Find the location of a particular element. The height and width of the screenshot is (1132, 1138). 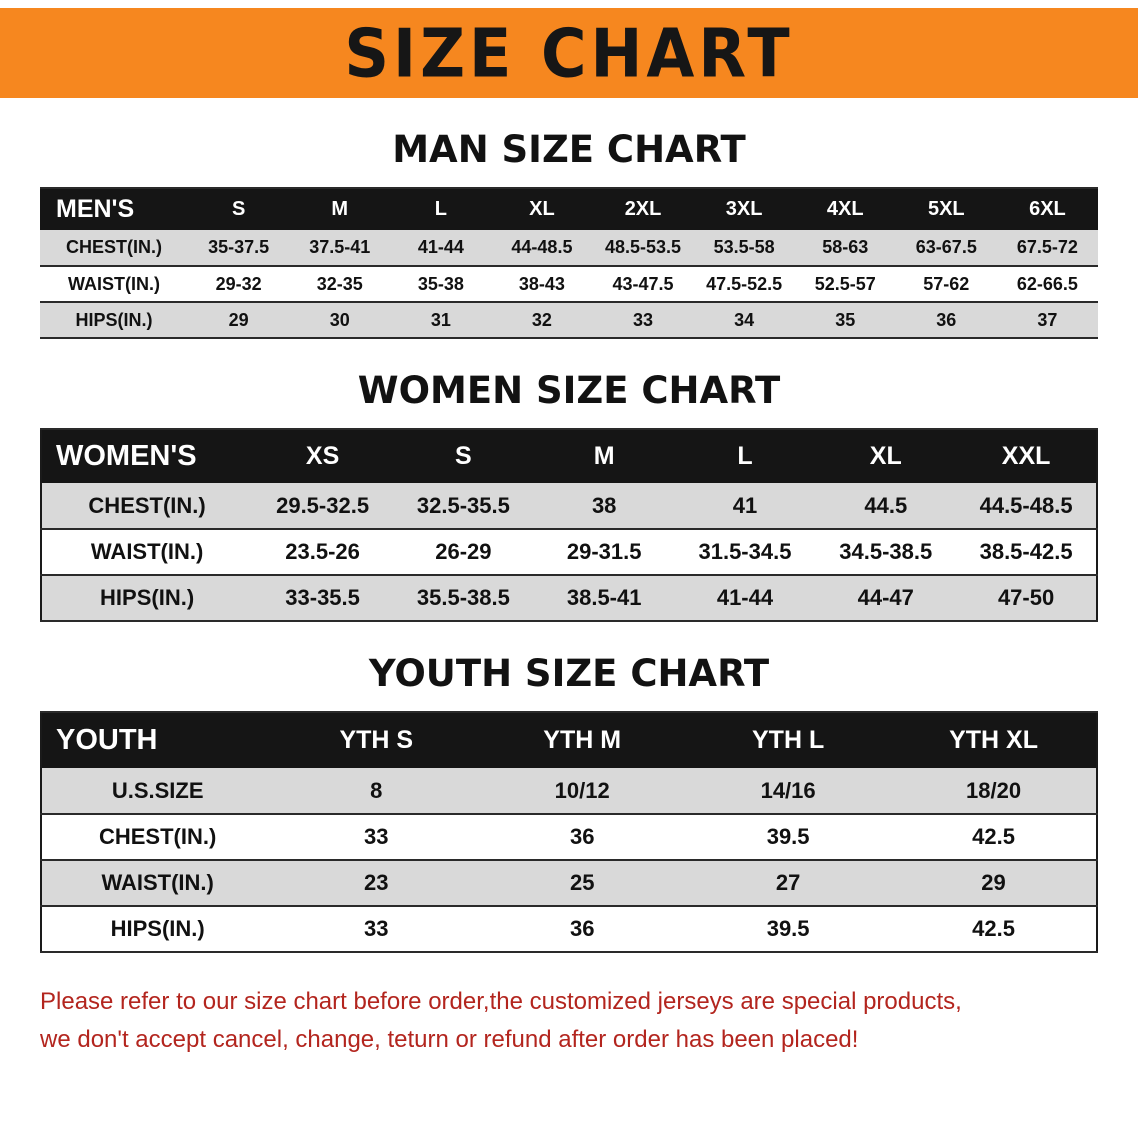

measurement-value: 33-35.5 is located at coordinates (322, 597).